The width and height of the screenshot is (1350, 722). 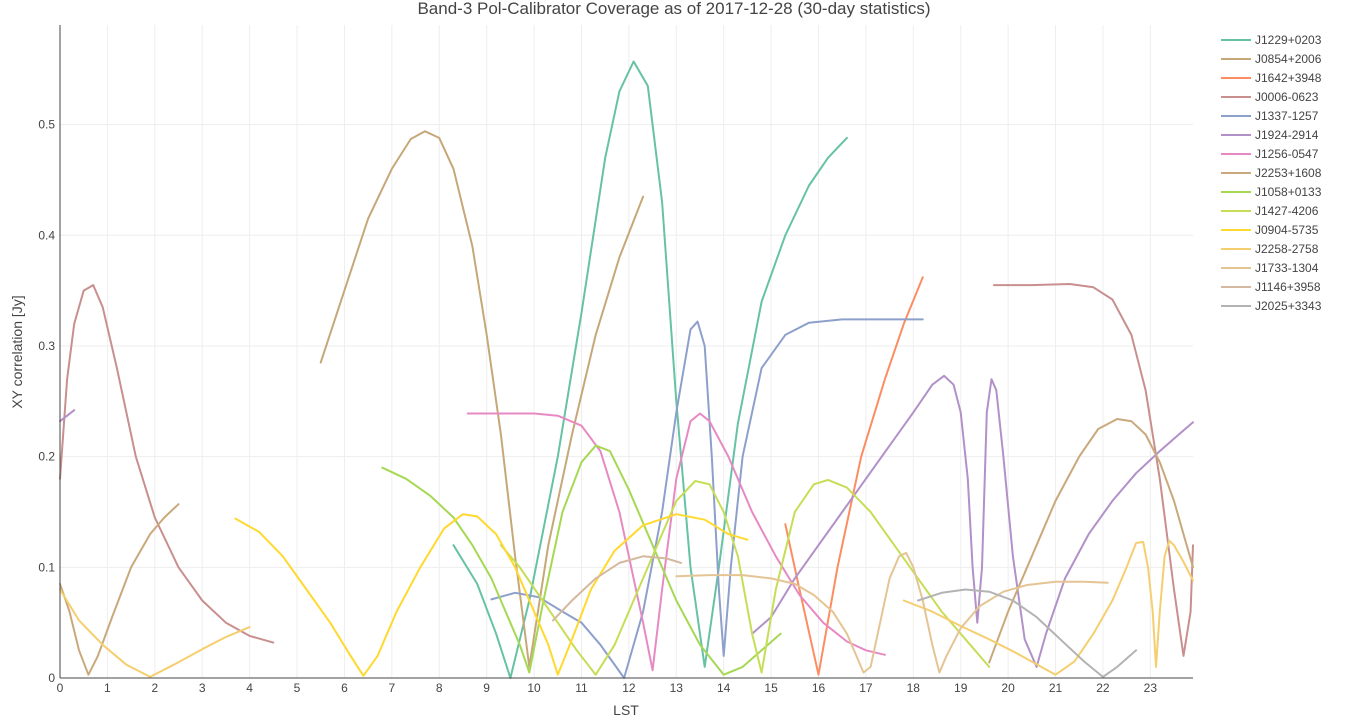 What do you see at coordinates (1288, 287) in the screenshot?
I see `legend-label: J1146+3958` at bounding box center [1288, 287].